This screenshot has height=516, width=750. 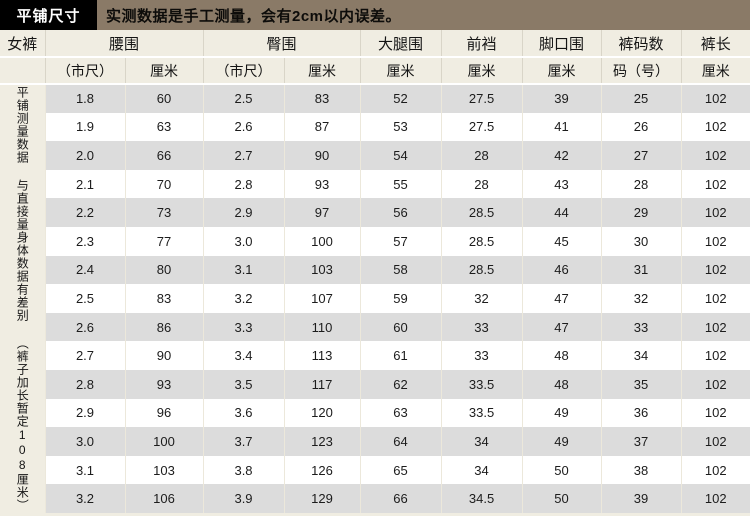 What do you see at coordinates (243, 298) in the screenshot?
I see `data-cell: 3.2` at bounding box center [243, 298].